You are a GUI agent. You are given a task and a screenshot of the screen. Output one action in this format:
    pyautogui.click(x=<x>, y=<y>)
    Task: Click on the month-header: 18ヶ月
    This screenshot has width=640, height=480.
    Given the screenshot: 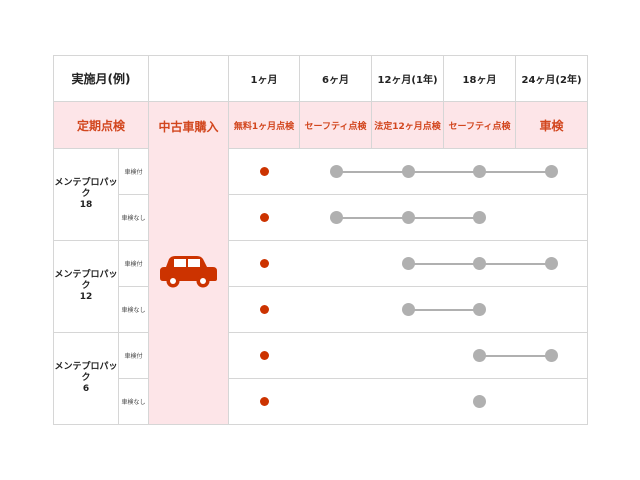 What is the action you would take?
    pyautogui.click(x=480, y=78)
    